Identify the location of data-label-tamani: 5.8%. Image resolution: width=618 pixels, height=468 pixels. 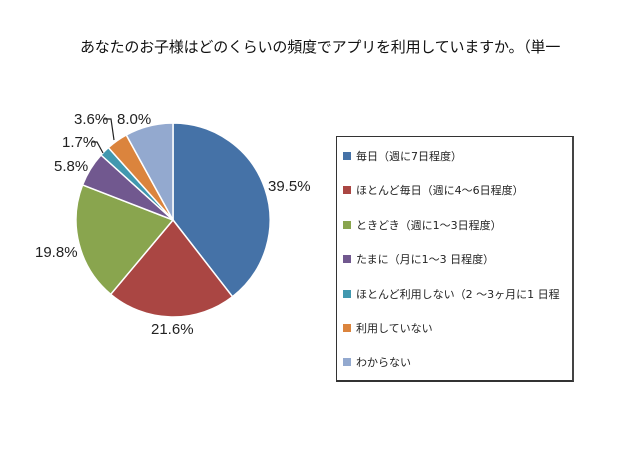
(71, 166).